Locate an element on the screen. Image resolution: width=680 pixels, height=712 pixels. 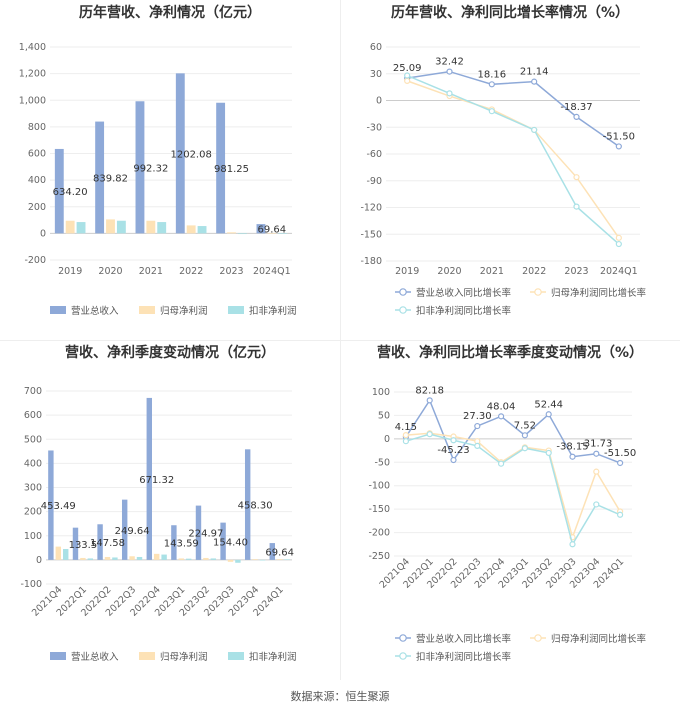
x-tick-label: 2022 is located at coordinates (191, 271).